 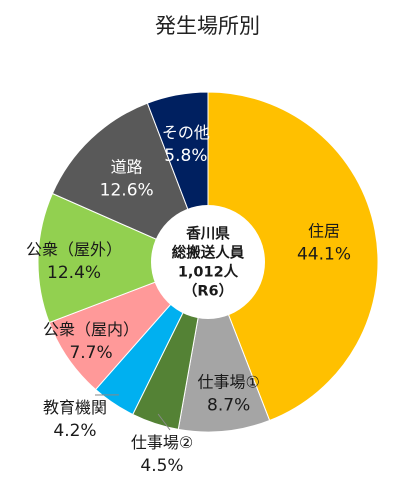 What do you see at coordinates (161, 466) in the screenshot?
I see `slice-value-label: 4.5%` at bounding box center [161, 466].